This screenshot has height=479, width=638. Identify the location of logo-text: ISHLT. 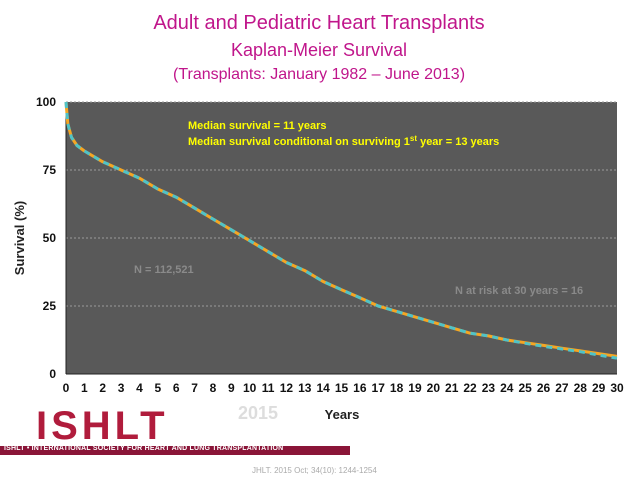
(102, 426).